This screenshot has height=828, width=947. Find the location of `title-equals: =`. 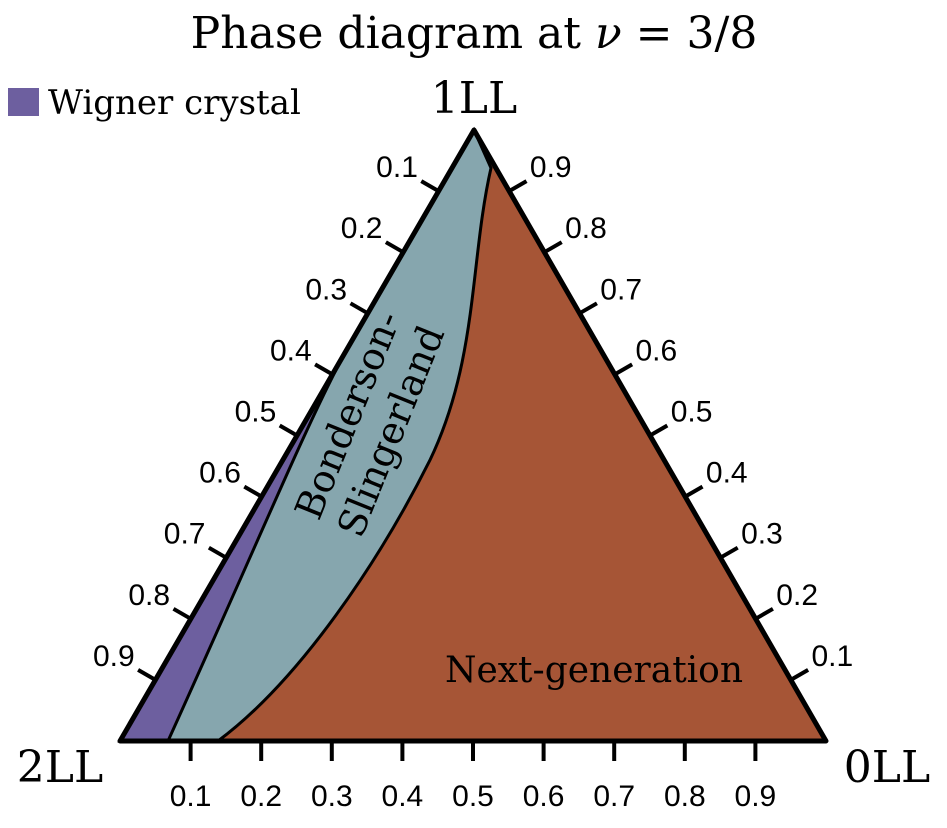

title-equals: = is located at coordinates (654, 33).